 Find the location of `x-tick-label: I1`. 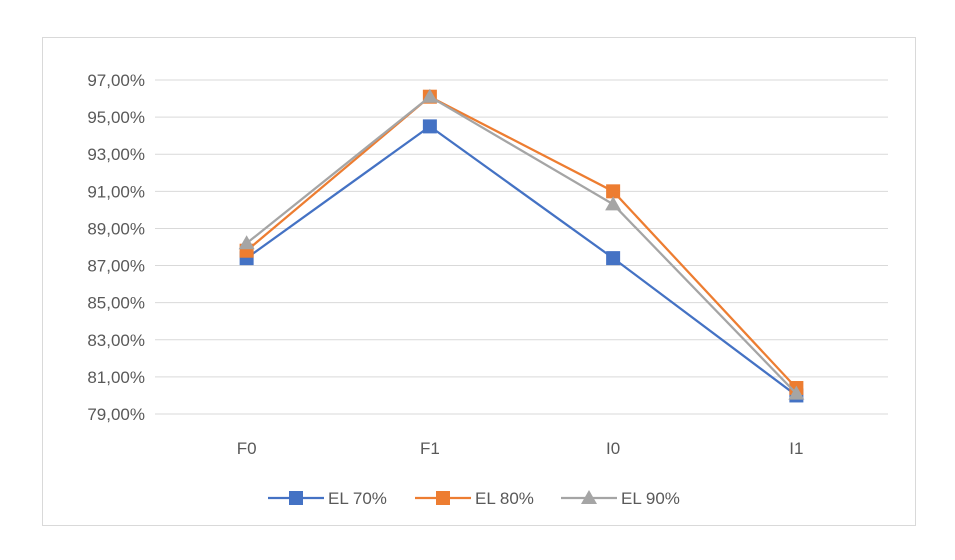

x-tick-label: I1 is located at coordinates (796, 448).